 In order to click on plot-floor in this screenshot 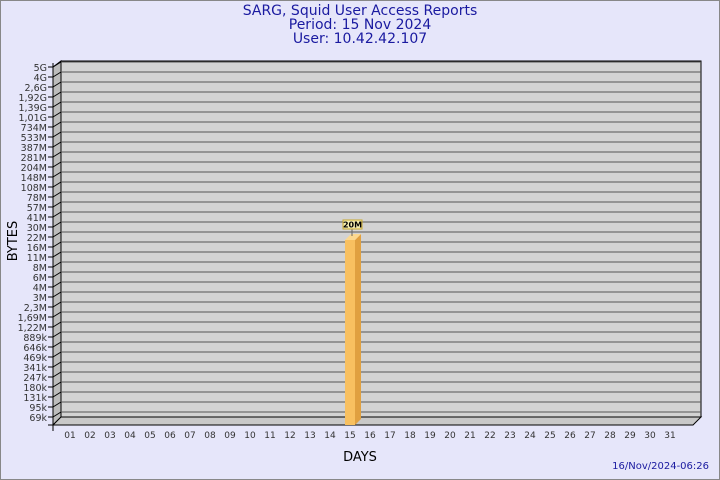, I will do `click(377, 421)`.